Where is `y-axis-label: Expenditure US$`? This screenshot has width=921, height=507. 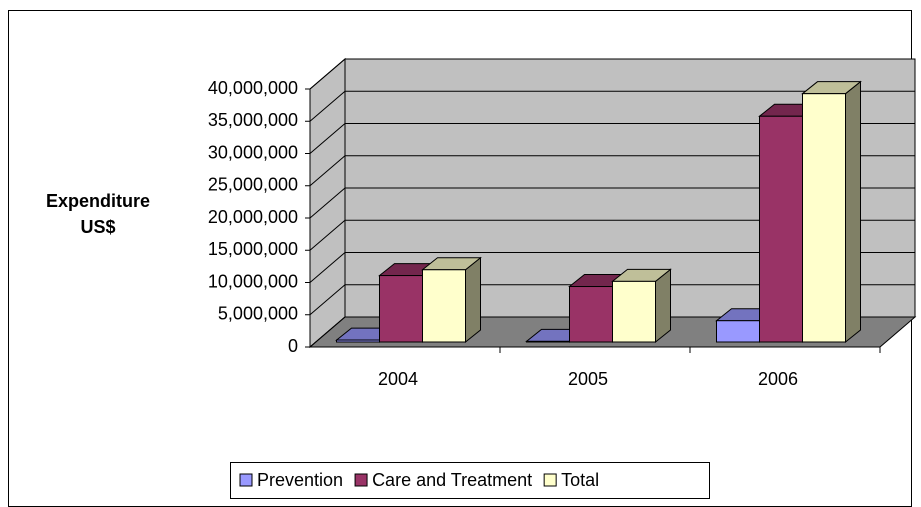 y-axis-label: Expenditure US$ is located at coordinates (98, 214).